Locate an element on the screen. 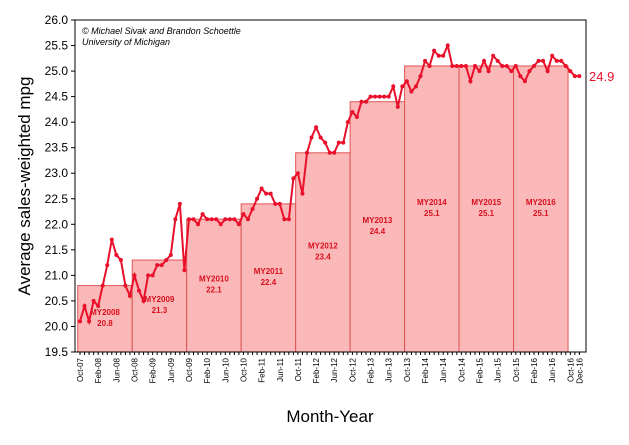  x-tick-label: Oct-16 is located at coordinates (570, 369).